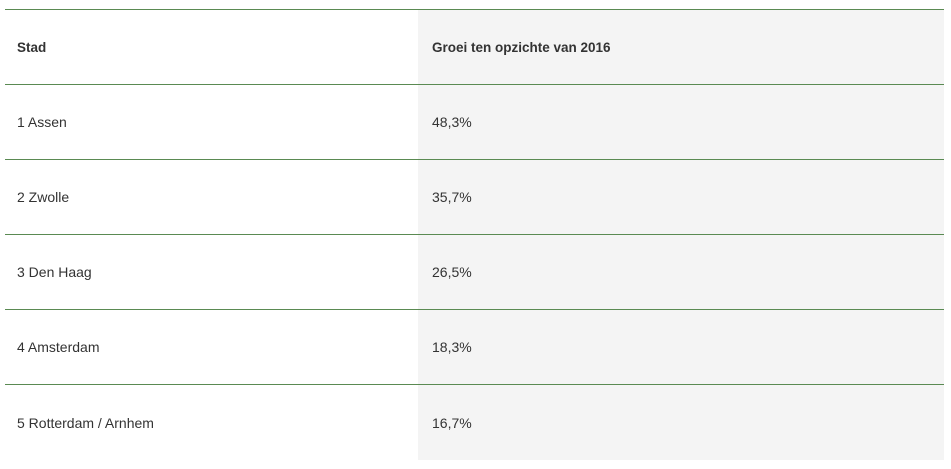 The width and height of the screenshot is (951, 469). Describe the element at coordinates (681, 47) in the screenshot. I see `header-growth: Groei ten opzichte van 2016` at that location.